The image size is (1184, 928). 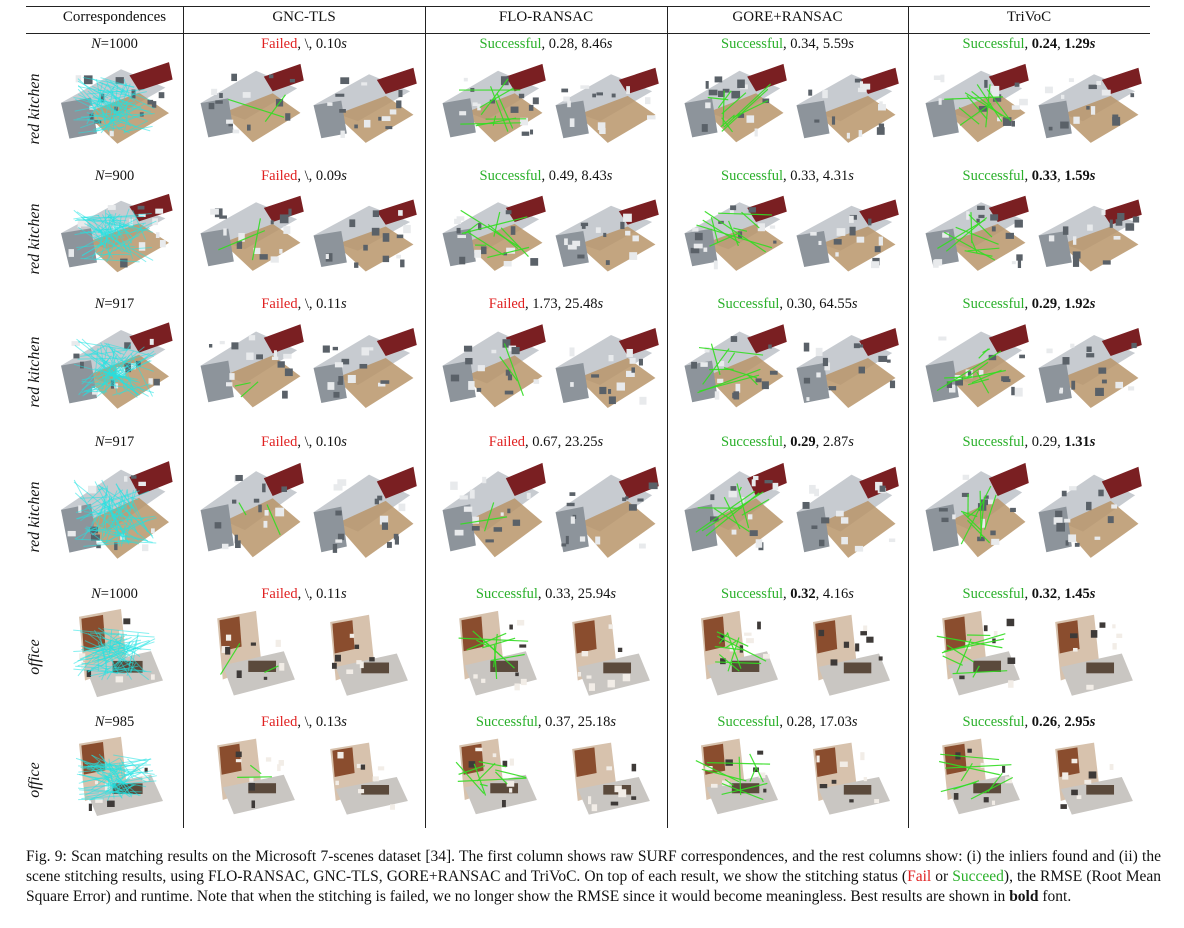 What do you see at coordinates (1029, 176) in the screenshot?
I see `result-status: Successful, 0.33, 1.59s` at bounding box center [1029, 176].